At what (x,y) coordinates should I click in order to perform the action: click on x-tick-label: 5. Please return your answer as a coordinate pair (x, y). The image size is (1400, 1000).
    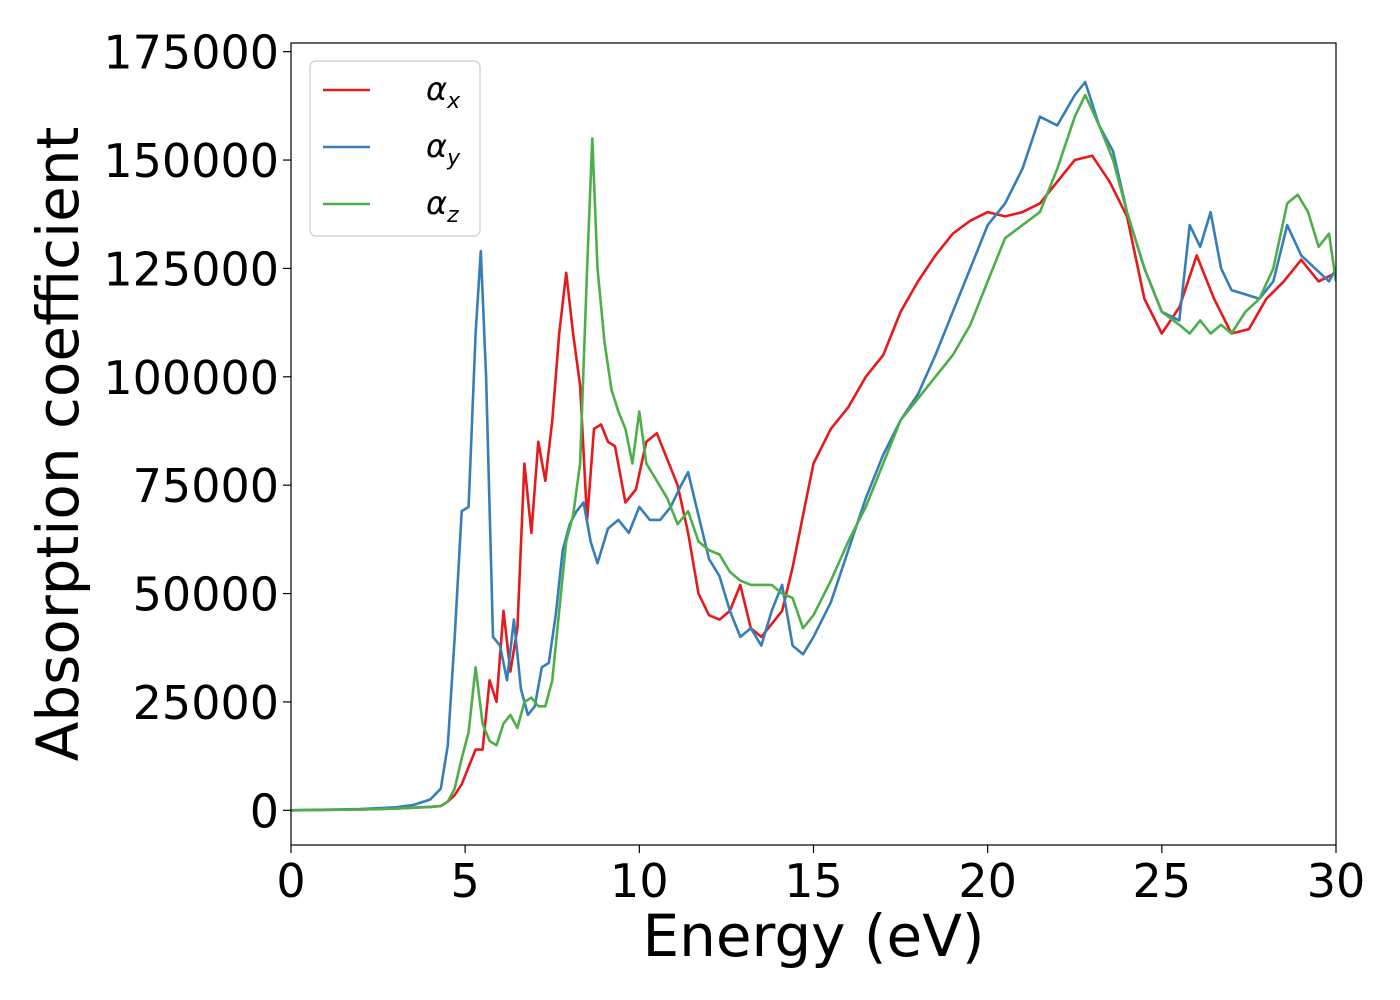
    Looking at the image, I should click on (465, 881).